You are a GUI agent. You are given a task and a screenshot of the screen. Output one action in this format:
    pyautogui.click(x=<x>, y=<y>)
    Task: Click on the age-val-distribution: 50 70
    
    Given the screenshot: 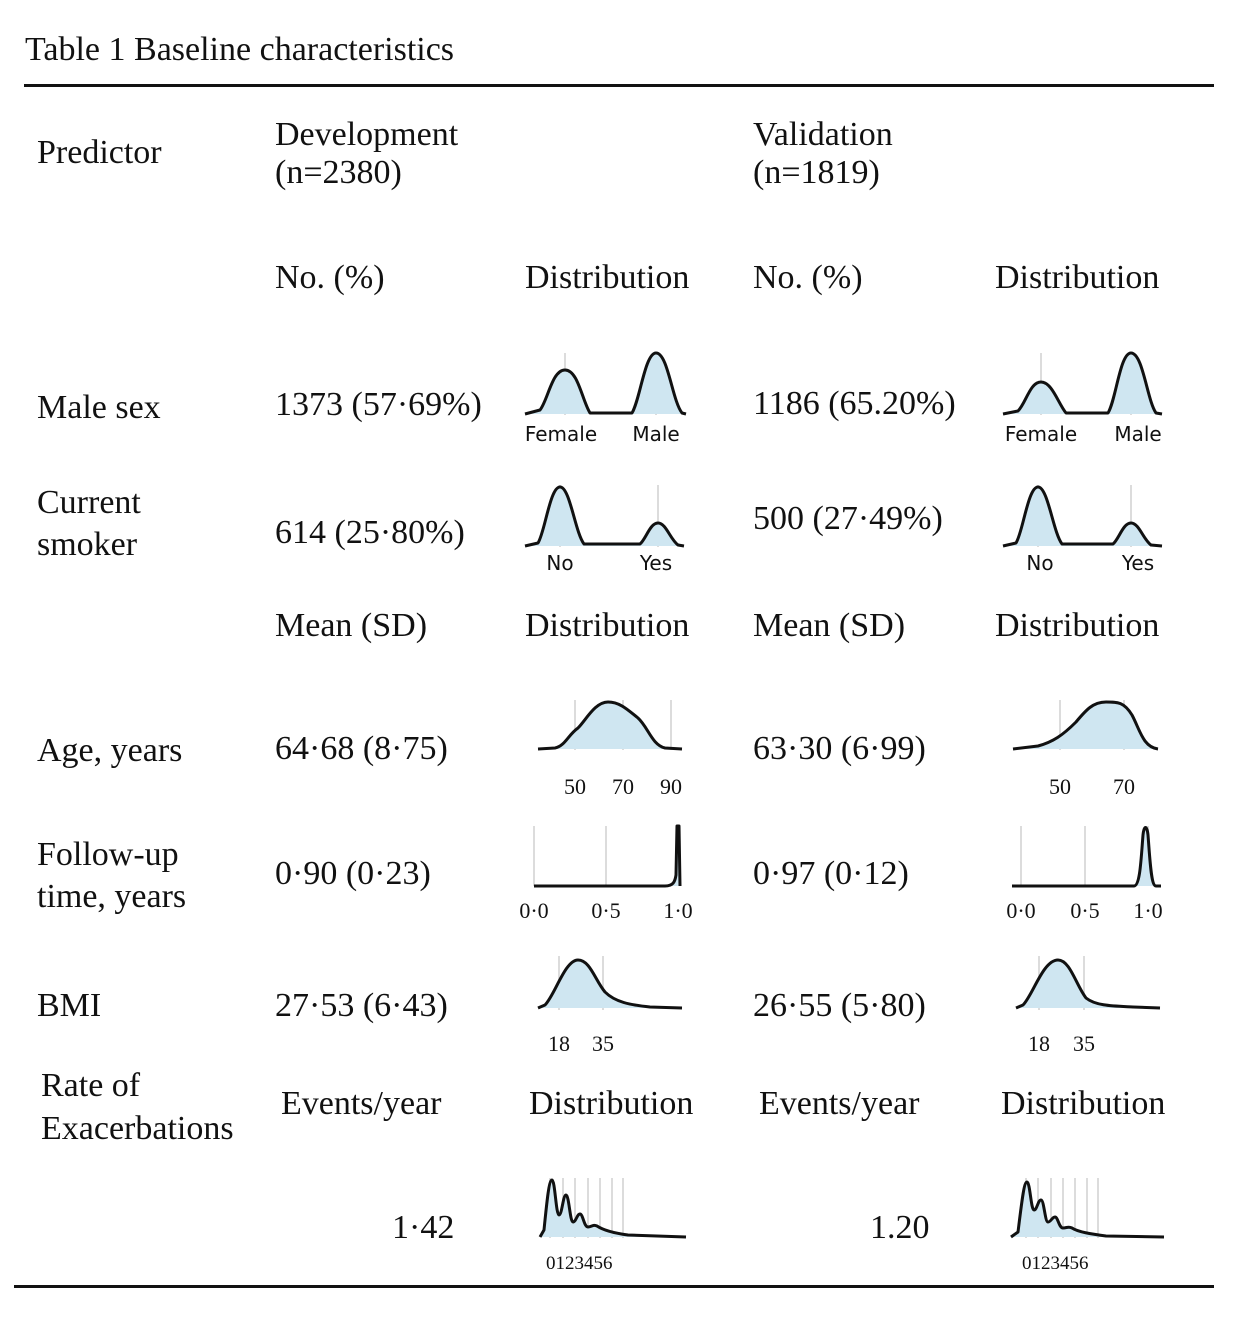 What is the action you would take?
    pyautogui.click(x=1085, y=749)
    